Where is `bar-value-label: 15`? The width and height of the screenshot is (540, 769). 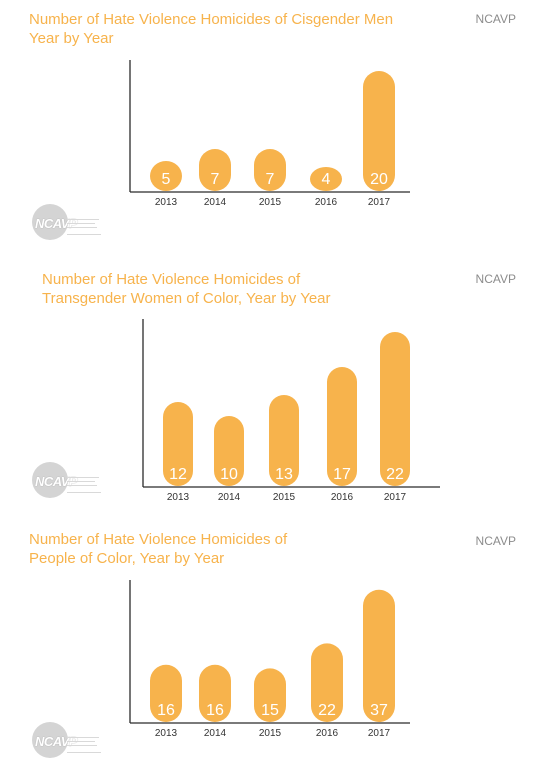
bar-value-label: 15 is located at coordinates (270, 710).